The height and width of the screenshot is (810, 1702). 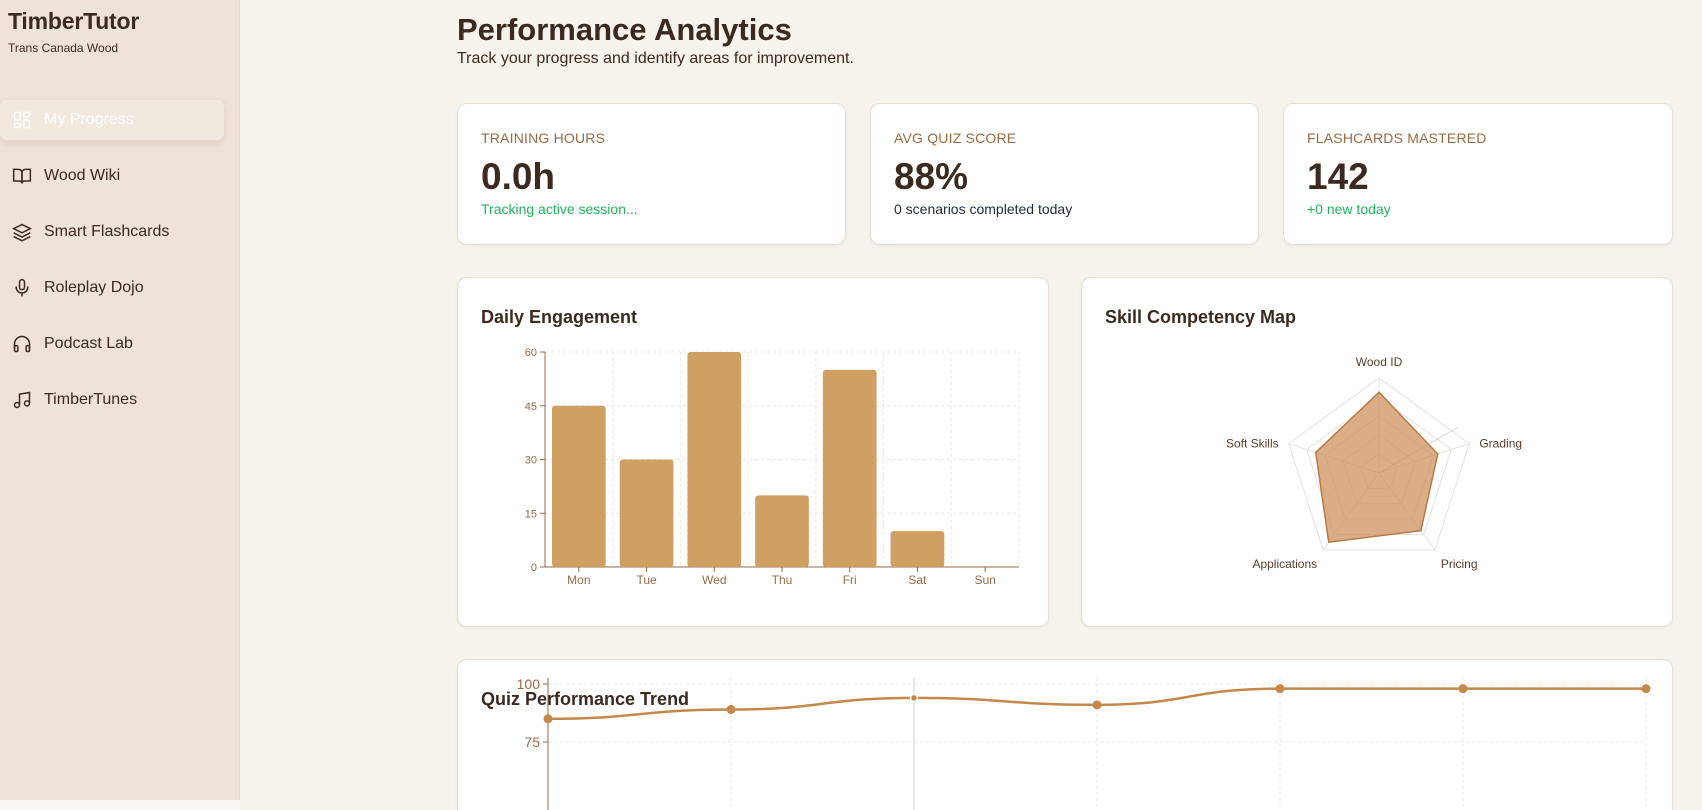 What do you see at coordinates (772, 467) in the screenshot?
I see `daily-engagement-chart: 0 15 30 45 60 Mon Tue Wed Thu Fri Sat Sun` at bounding box center [772, 467].